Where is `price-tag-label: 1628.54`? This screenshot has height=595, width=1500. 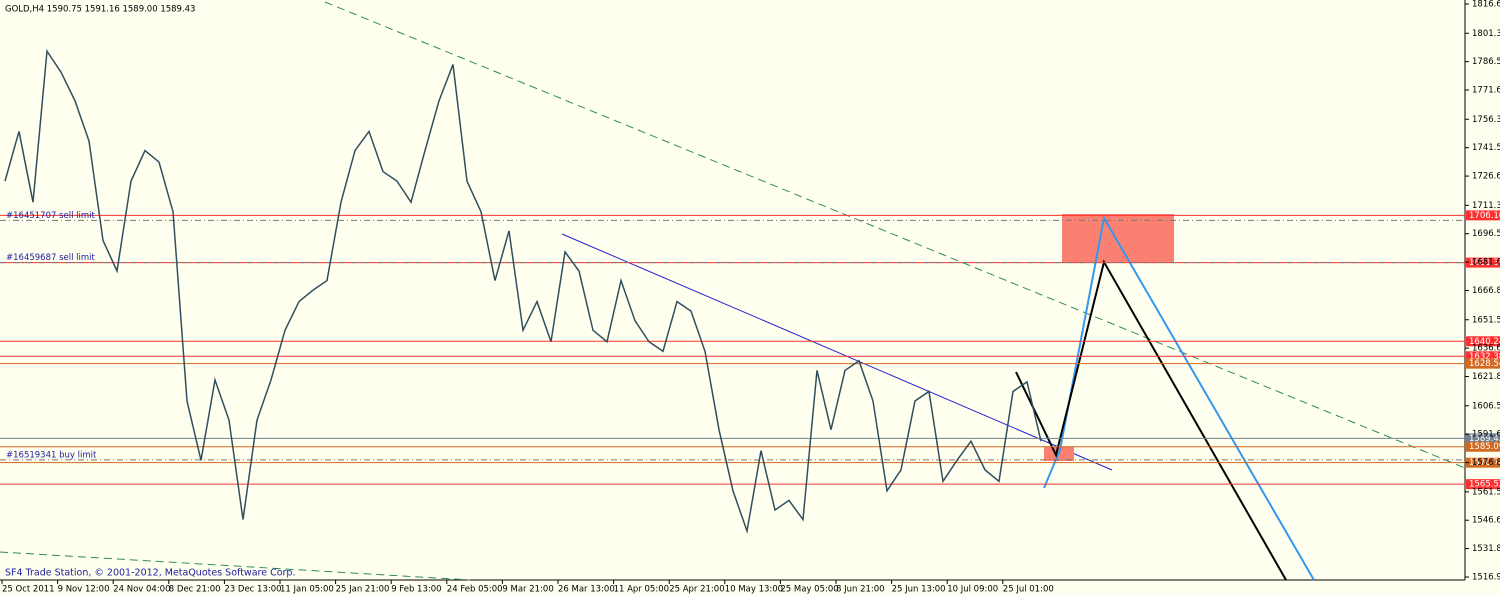
price-tag-label: 1628.54 is located at coordinates (1484, 364).